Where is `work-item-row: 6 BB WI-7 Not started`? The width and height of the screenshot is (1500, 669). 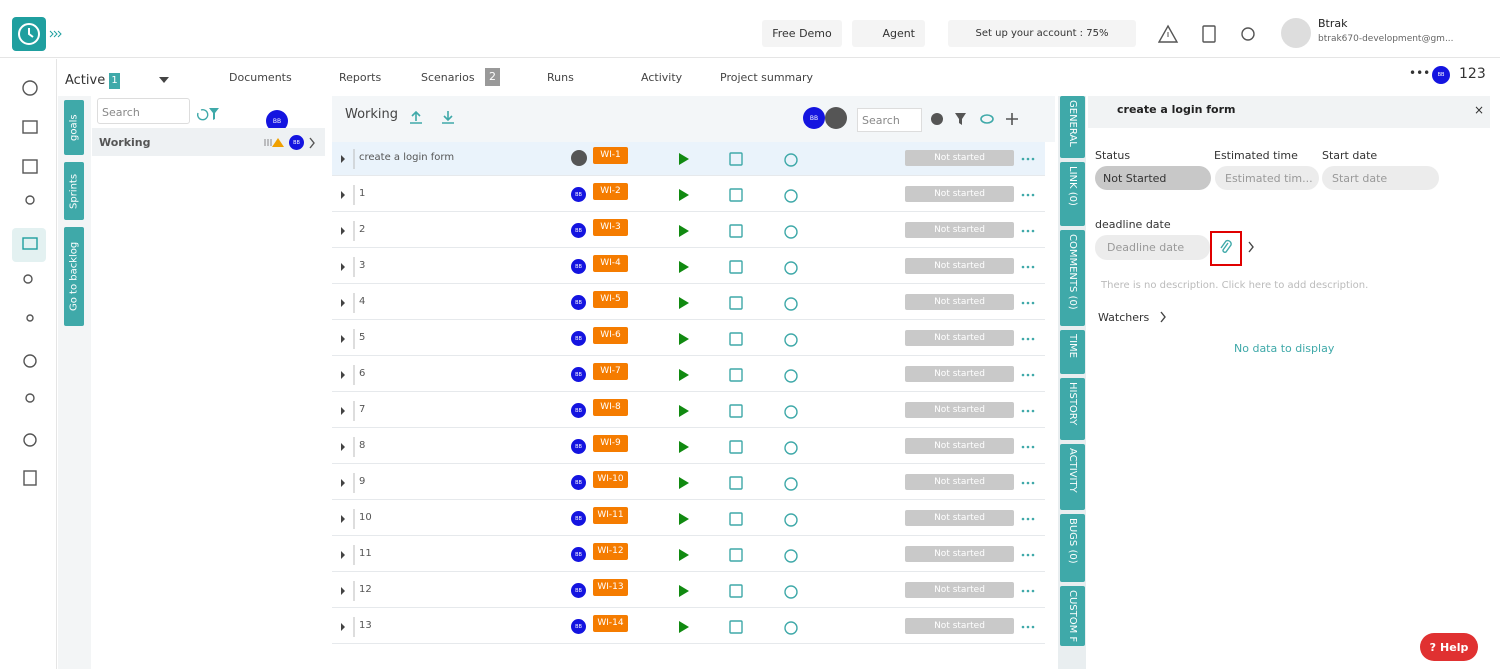 work-item-row: 6 BB WI-7 Not started is located at coordinates (688, 375).